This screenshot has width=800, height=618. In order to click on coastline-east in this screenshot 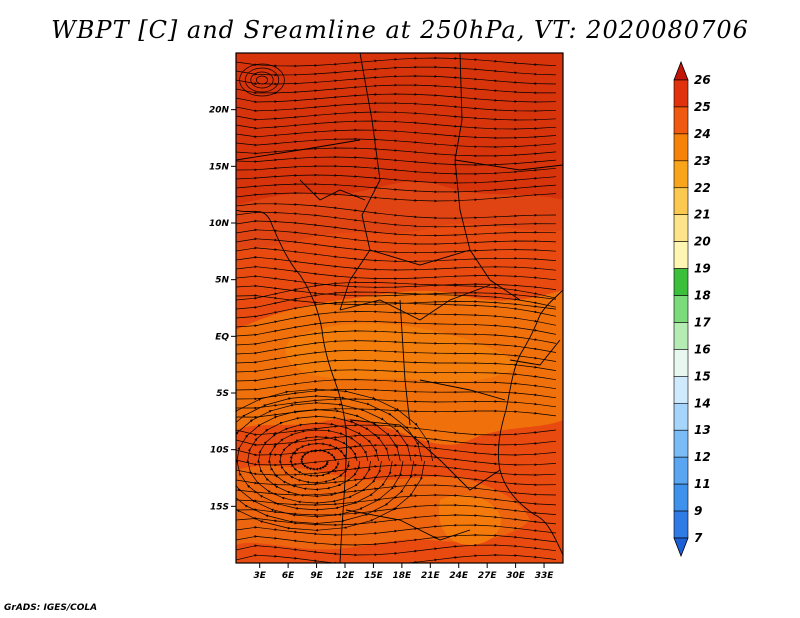, I will do `click(530, 422)`.